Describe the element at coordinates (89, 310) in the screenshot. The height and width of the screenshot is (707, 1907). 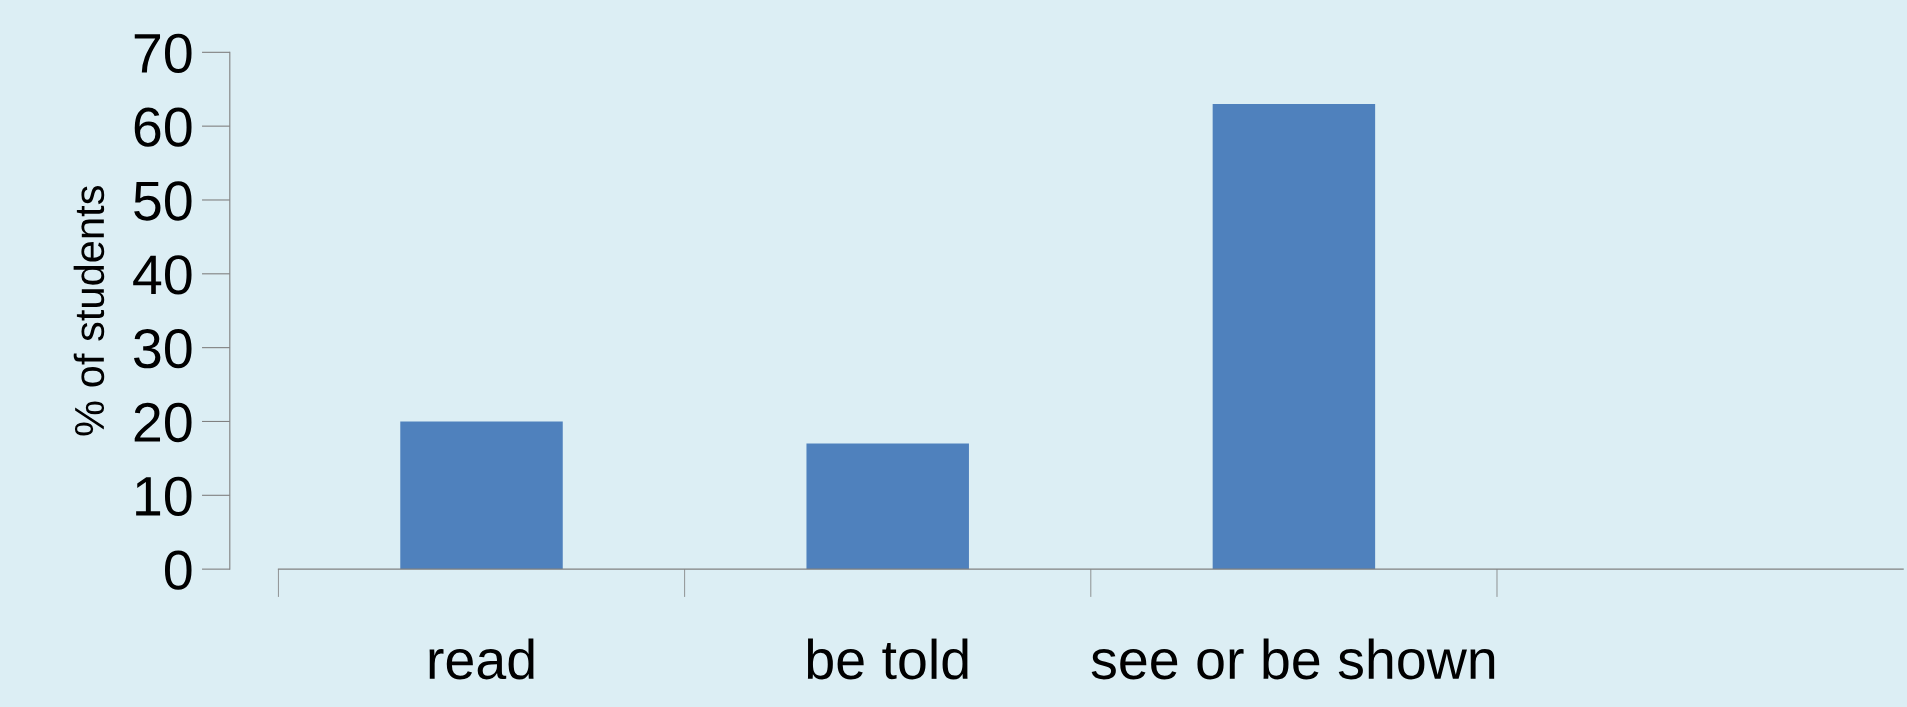
I see `y-axis-title: % of students` at that location.